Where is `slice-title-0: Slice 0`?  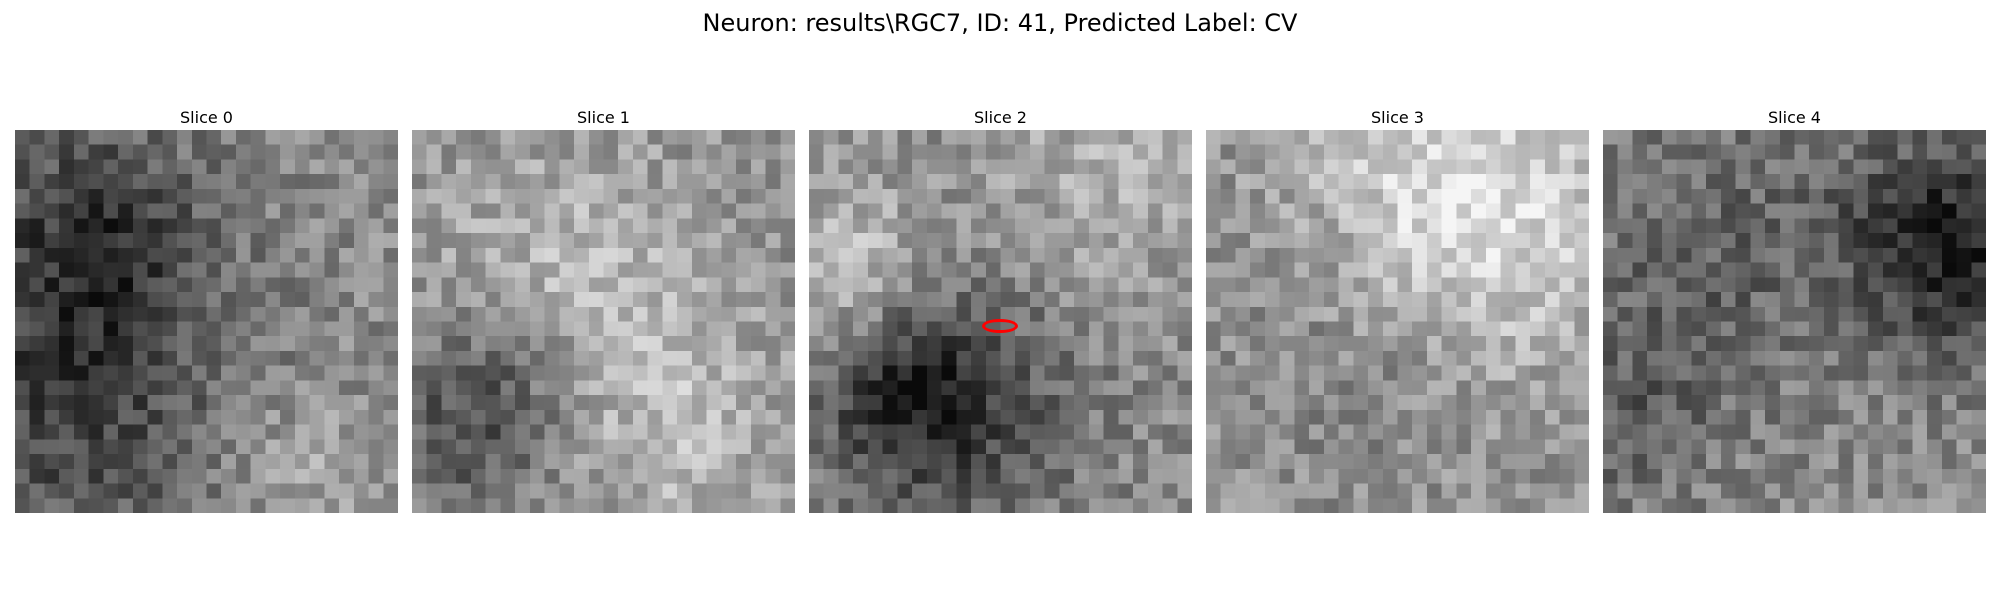
slice-title-0: Slice 0 is located at coordinates (206, 117).